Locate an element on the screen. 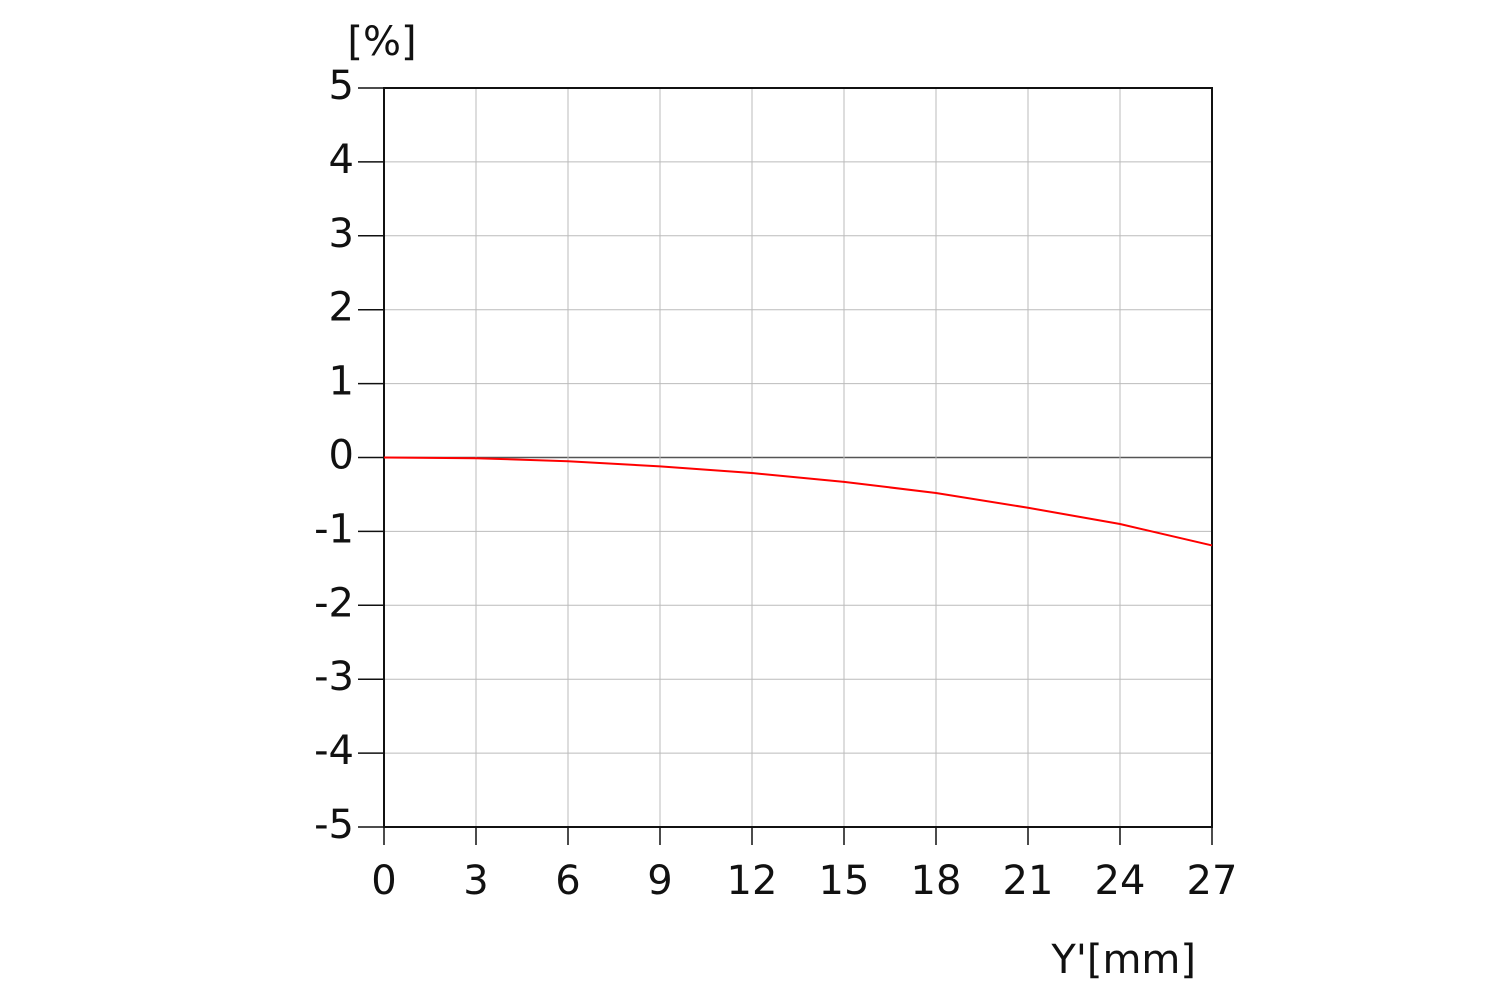 This screenshot has height=1008, width=1512. y-axis-label: [%] is located at coordinates (381, 42).